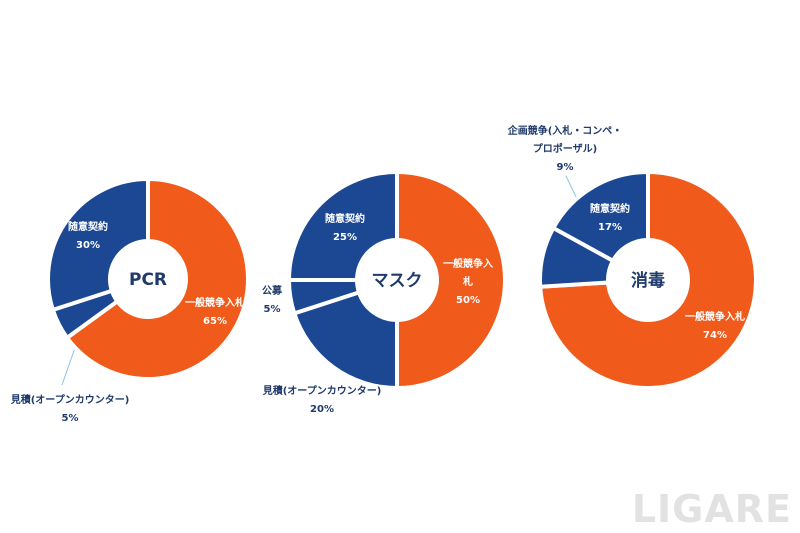 Image resolution: width=800 pixels, height=533 pixels. What do you see at coordinates (322, 409) in the screenshot?
I see `value-label: 20%` at bounding box center [322, 409].